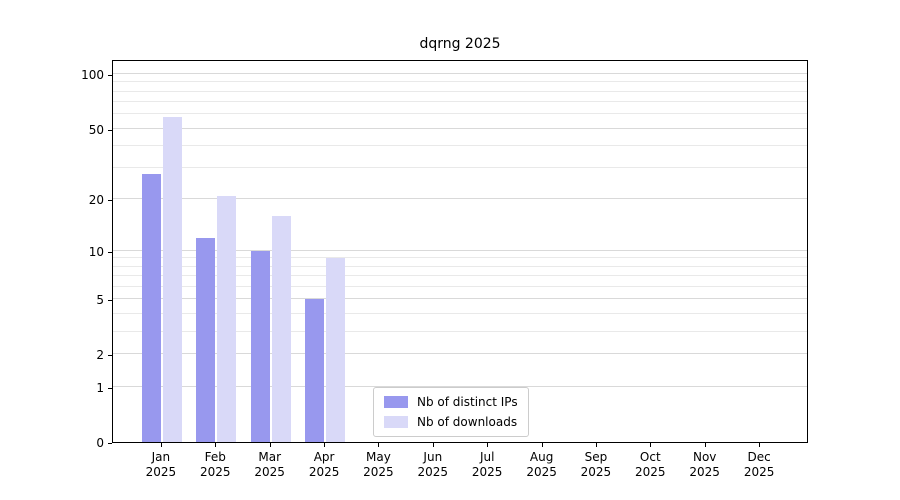 The height and width of the screenshot is (500, 900). What do you see at coordinates (467, 402) in the screenshot?
I see `legend-label: Nb of distinct IPs` at bounding box center [467, 402].